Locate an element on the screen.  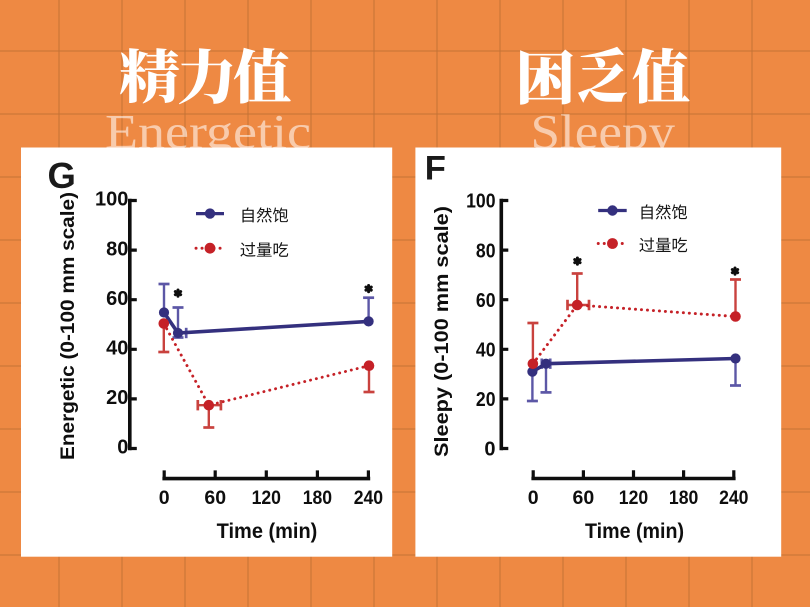
svg-text: G is located at coordinates (62, 175).